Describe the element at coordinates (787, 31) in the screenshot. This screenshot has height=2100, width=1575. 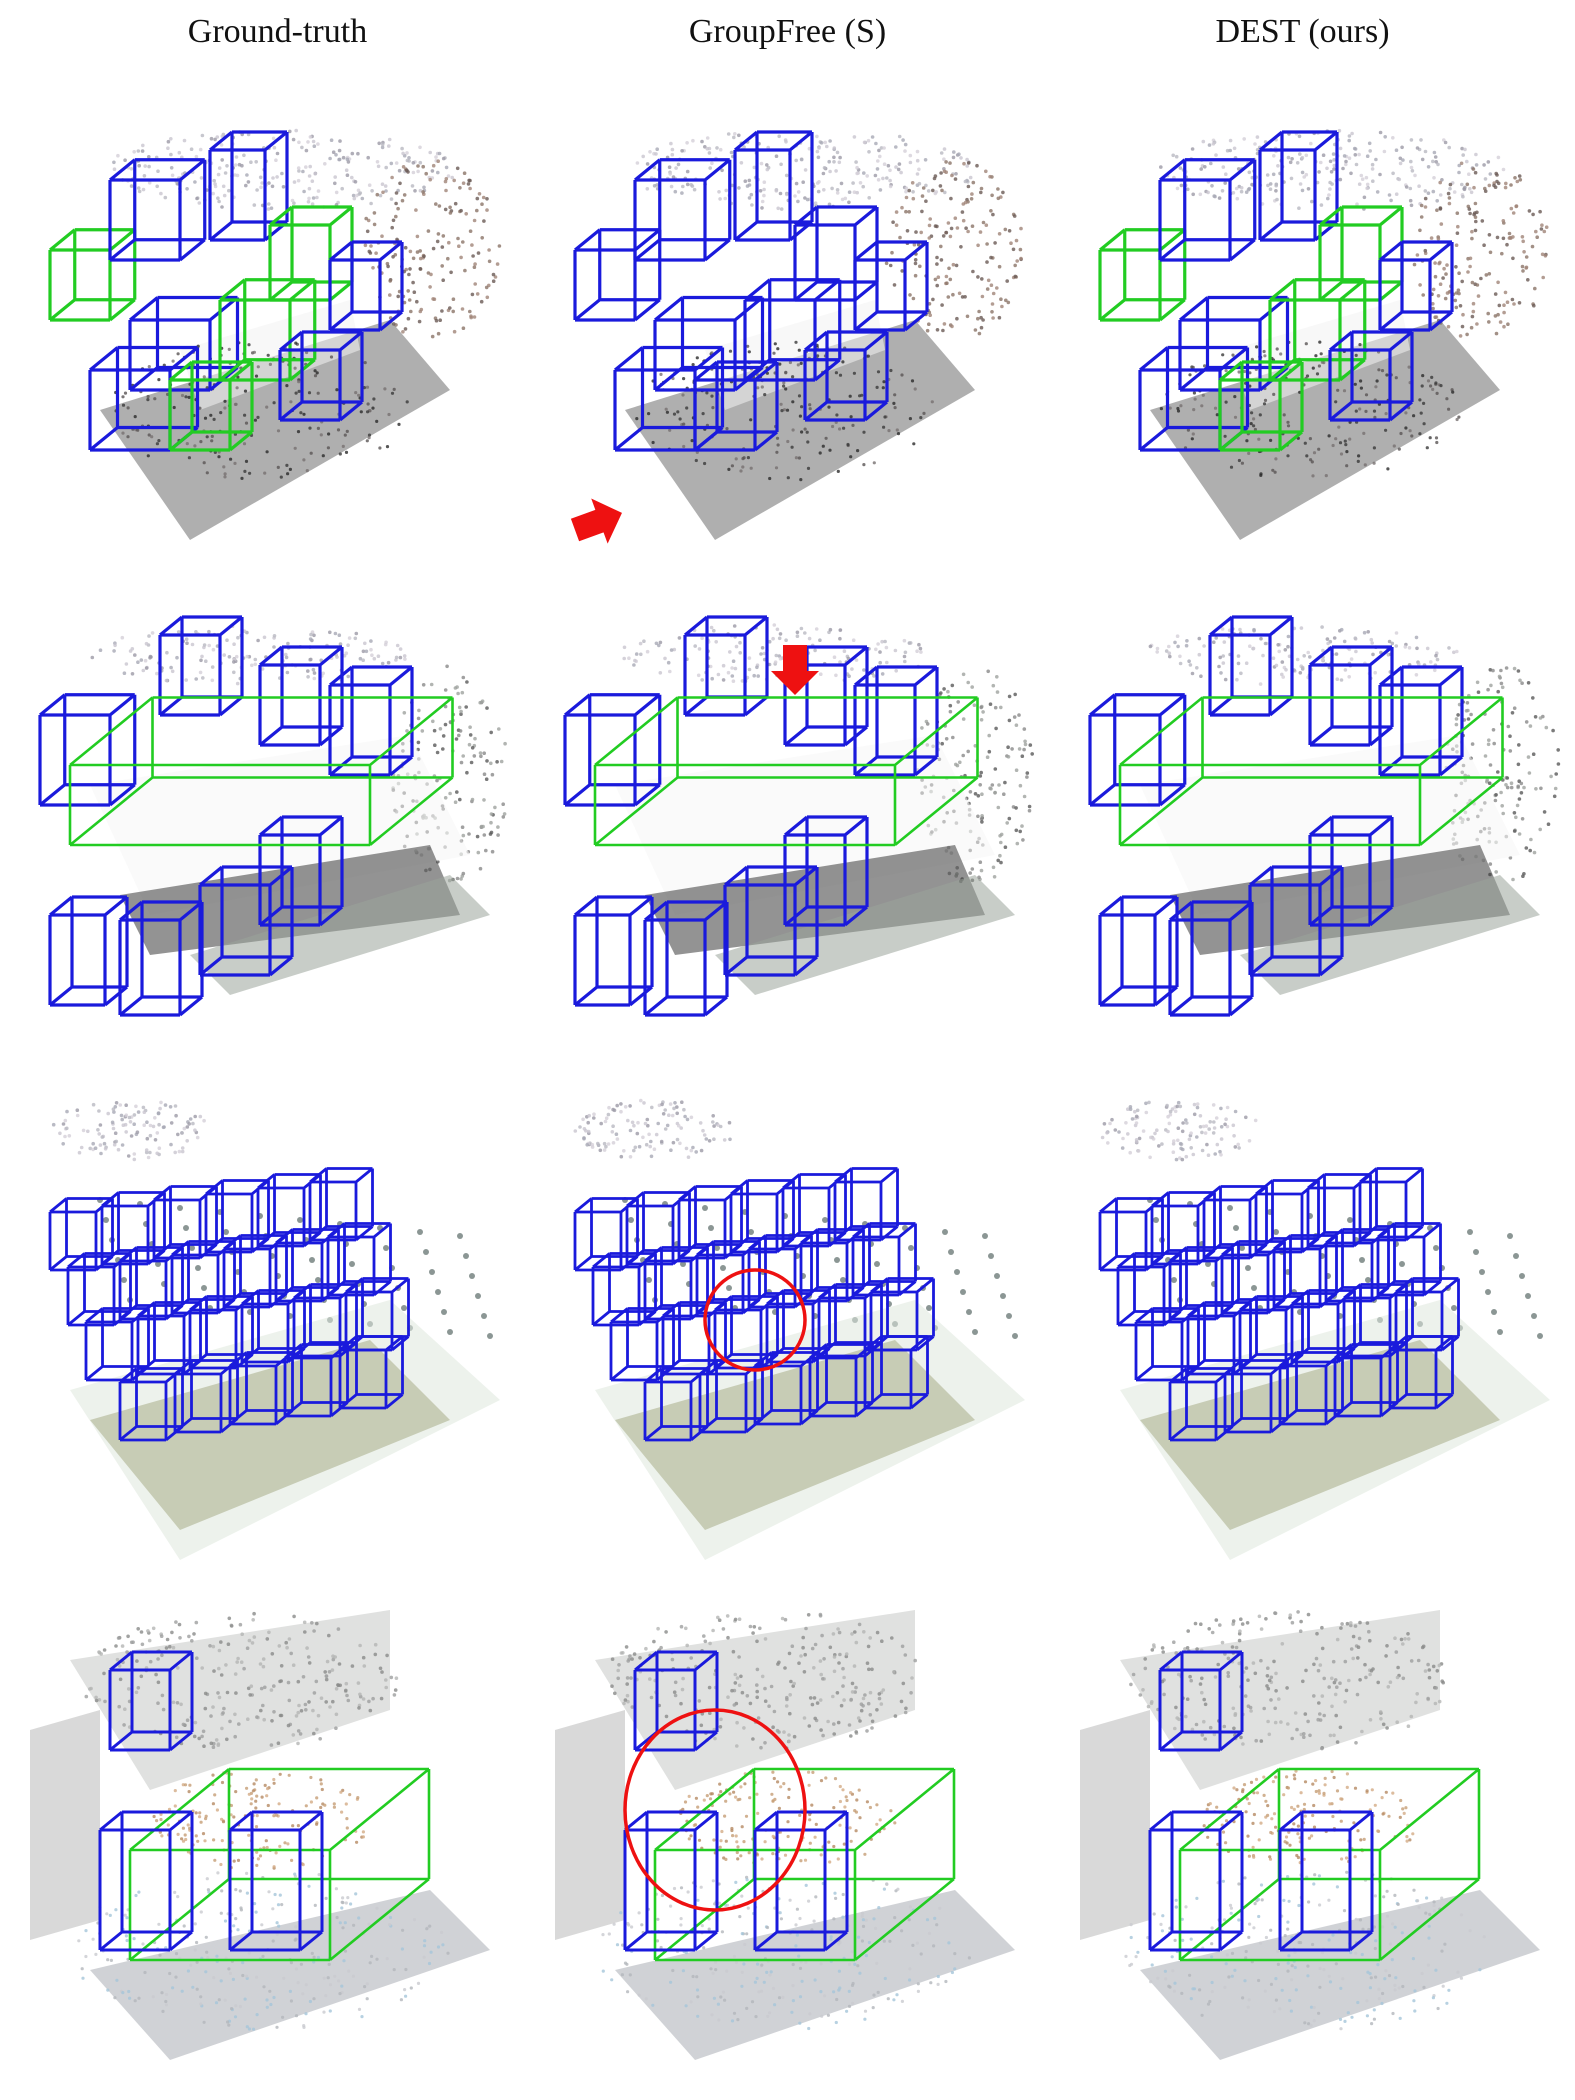
I see `header-groupfree: GroupFree (S)` at that location.